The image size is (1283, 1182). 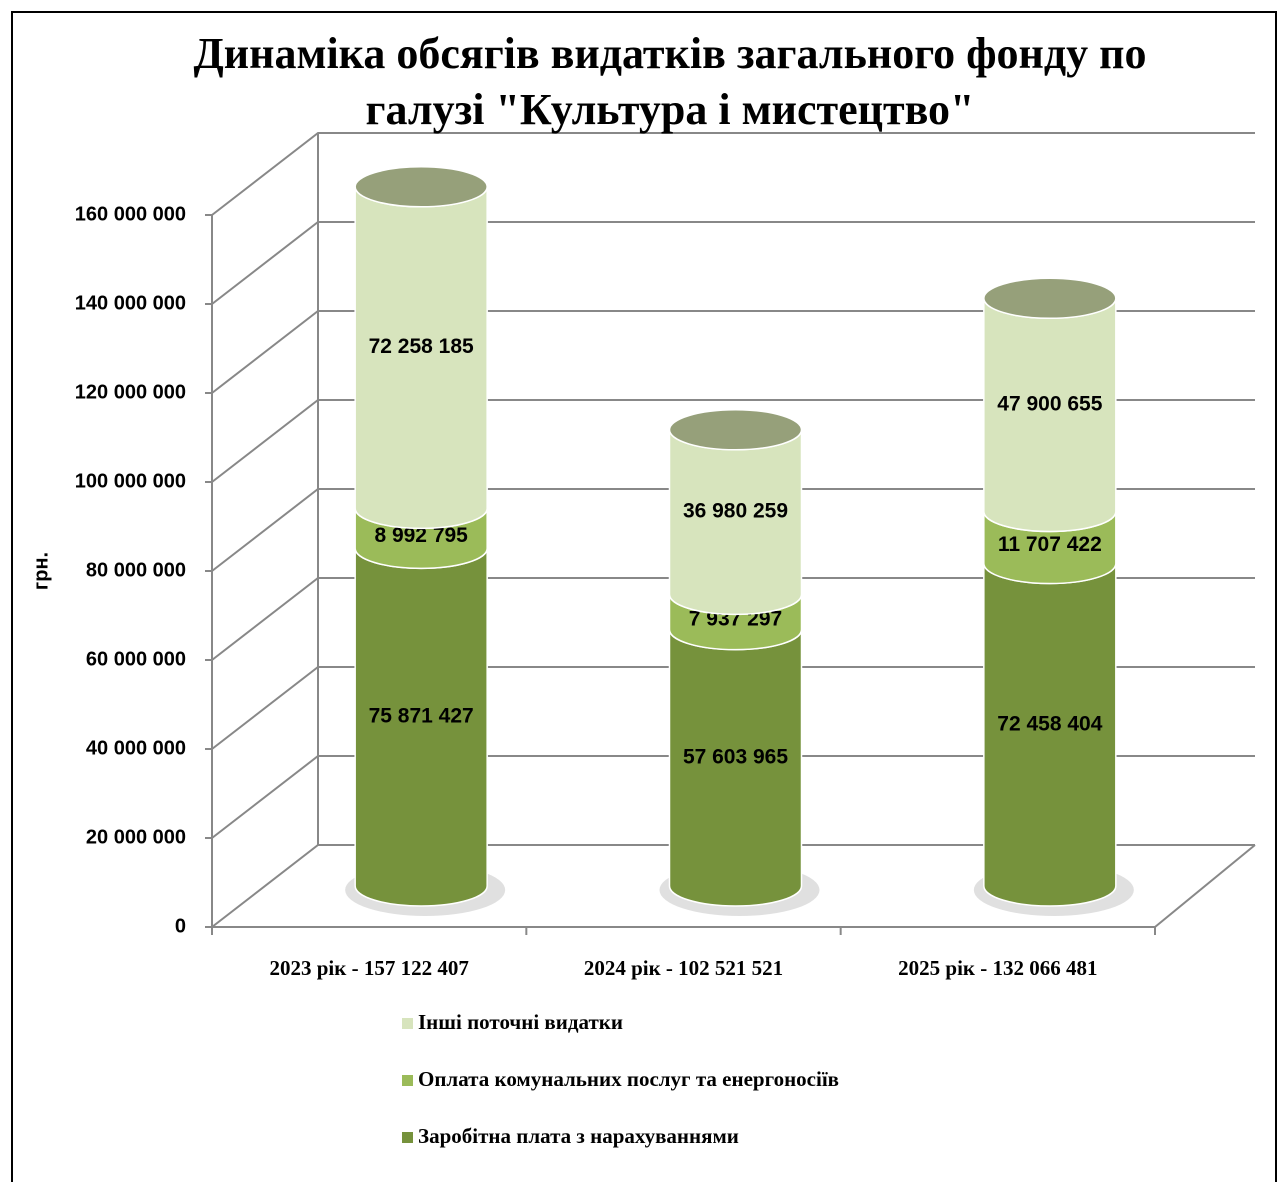 What do you see at coordinates (421, 716) in the screenshot?
I see `data-label: 75 871 427` at bounding box center [421, 716].